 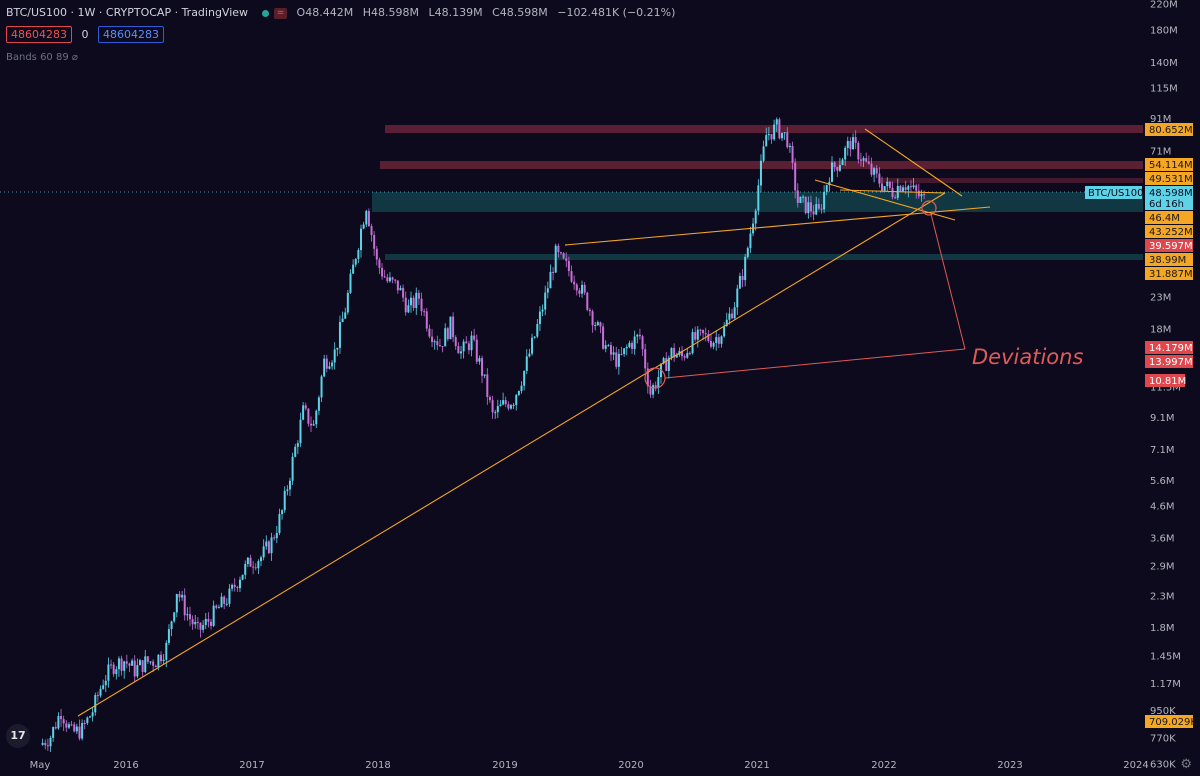 I want to click on y-tick-label: 180M, so click(x=1164, y=31).